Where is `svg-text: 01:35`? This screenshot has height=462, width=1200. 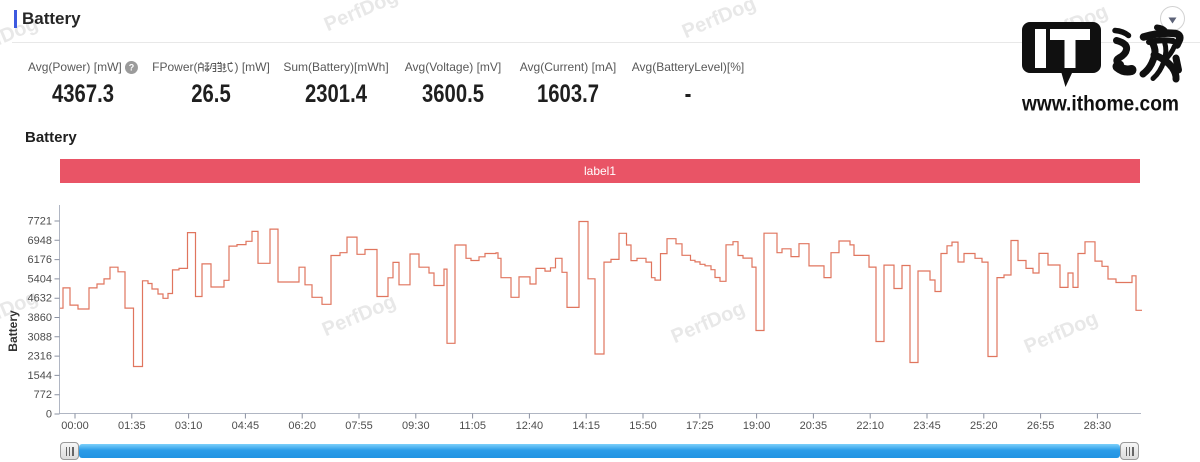 svg-text: 01:35 is located at coordinates (132, 426).